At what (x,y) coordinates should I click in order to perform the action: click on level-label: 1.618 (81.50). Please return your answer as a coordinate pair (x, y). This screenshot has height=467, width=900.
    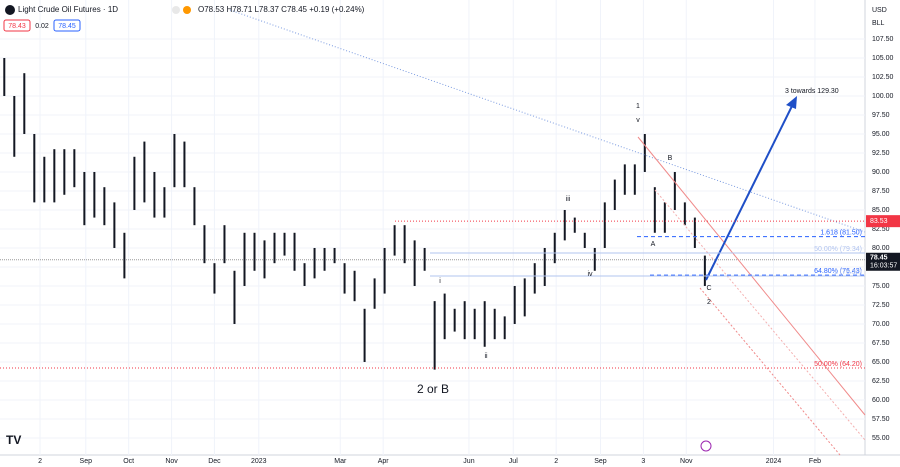
    Looking at the image, I should click on (841, 232).